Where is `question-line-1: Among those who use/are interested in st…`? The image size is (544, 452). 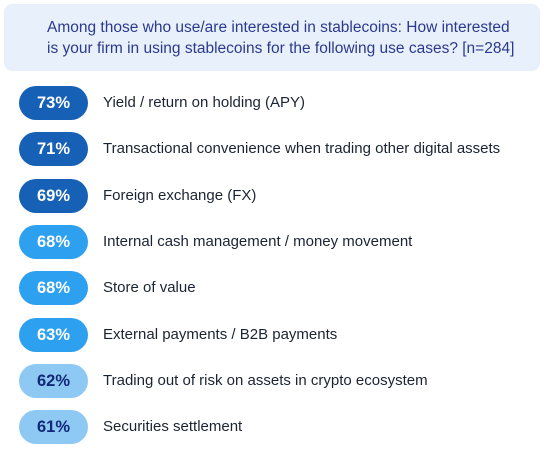 question-line-1: Among those who use/are interested in st… is located at coordinates (278, 27).